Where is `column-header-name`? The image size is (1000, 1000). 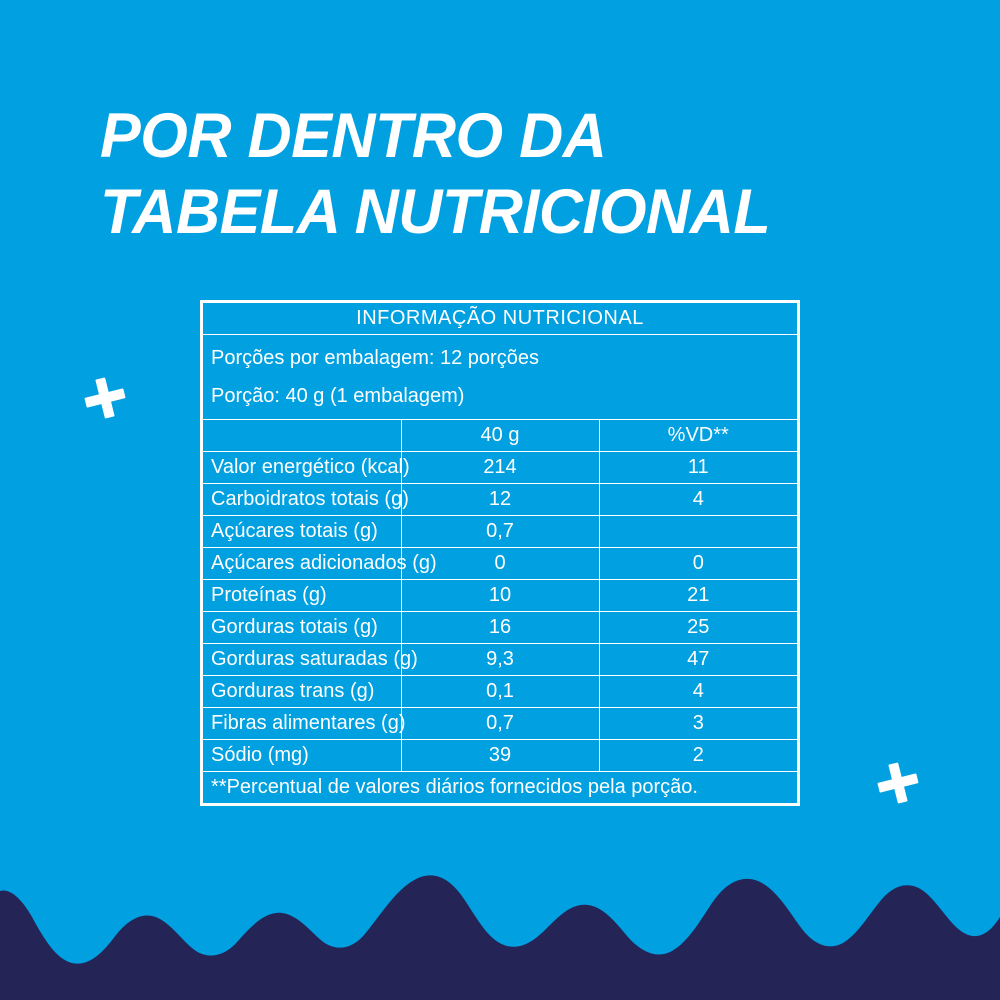 column-header-name is located at coordinates (302, 435).